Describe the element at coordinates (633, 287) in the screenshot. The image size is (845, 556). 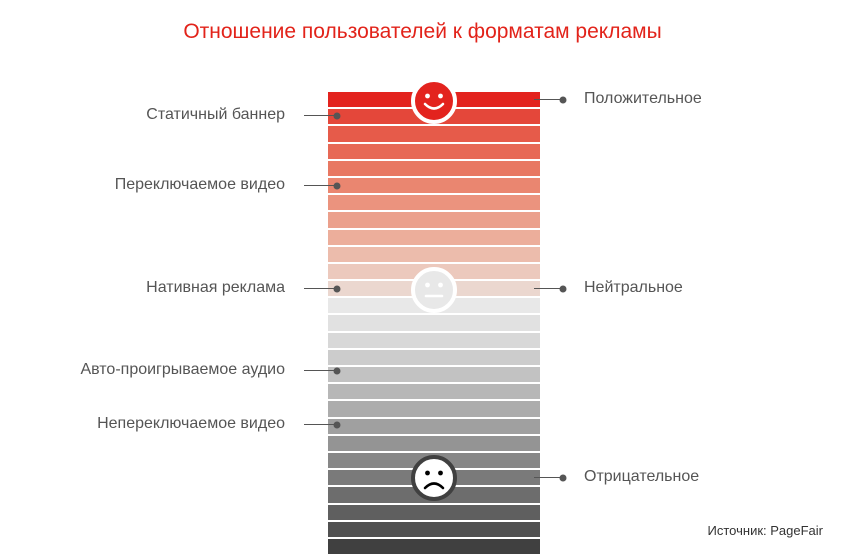
I see `right-label: Нейтральное` at that location.